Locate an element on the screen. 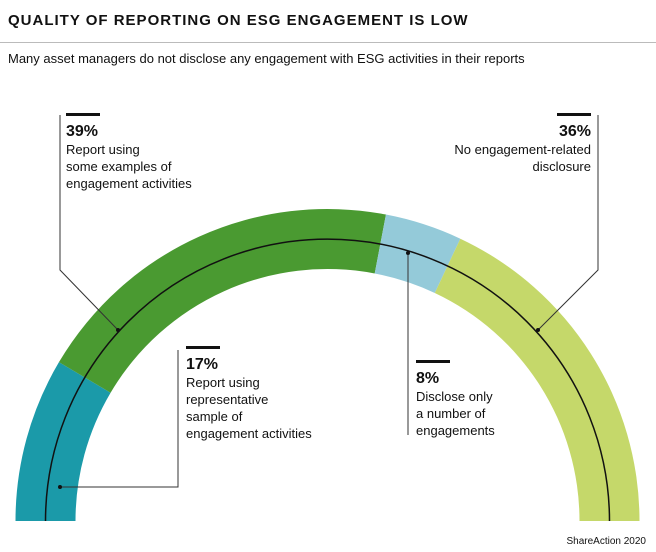  annotation: 36% No engagement-related disclosure is located at coordinates (522, 144).